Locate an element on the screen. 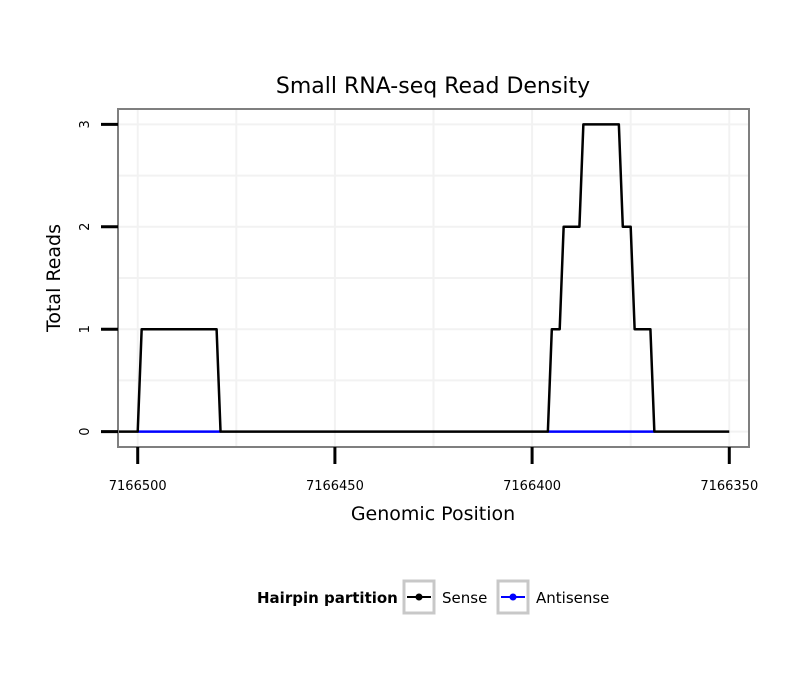  legend-item-antisense: Antisense is located at coordinates (552, 597).